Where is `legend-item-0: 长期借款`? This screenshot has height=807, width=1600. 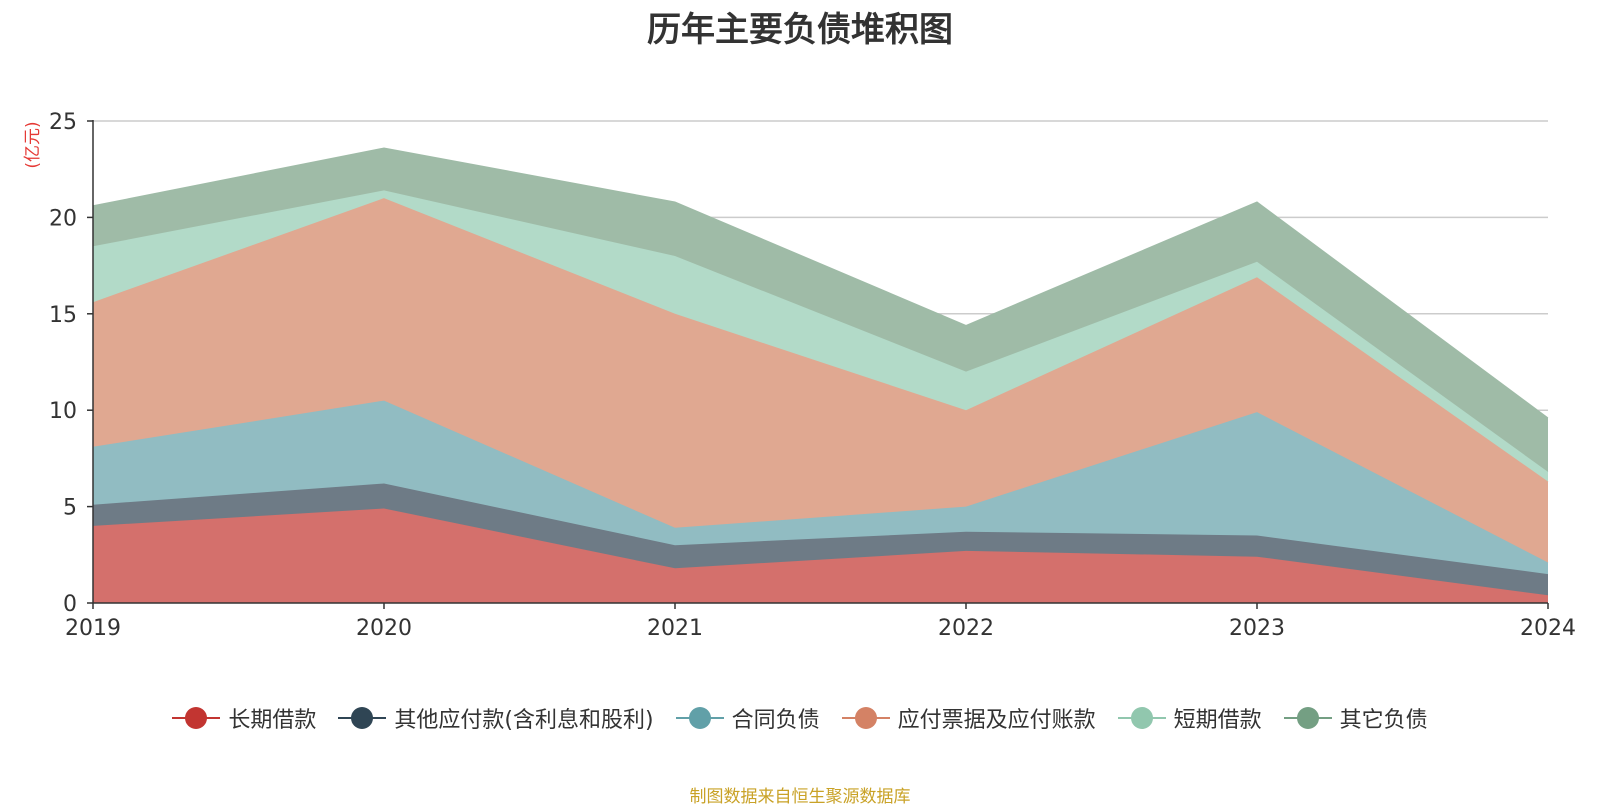
legend-item-0: 长期借款 is located at coordinates (244, 718).